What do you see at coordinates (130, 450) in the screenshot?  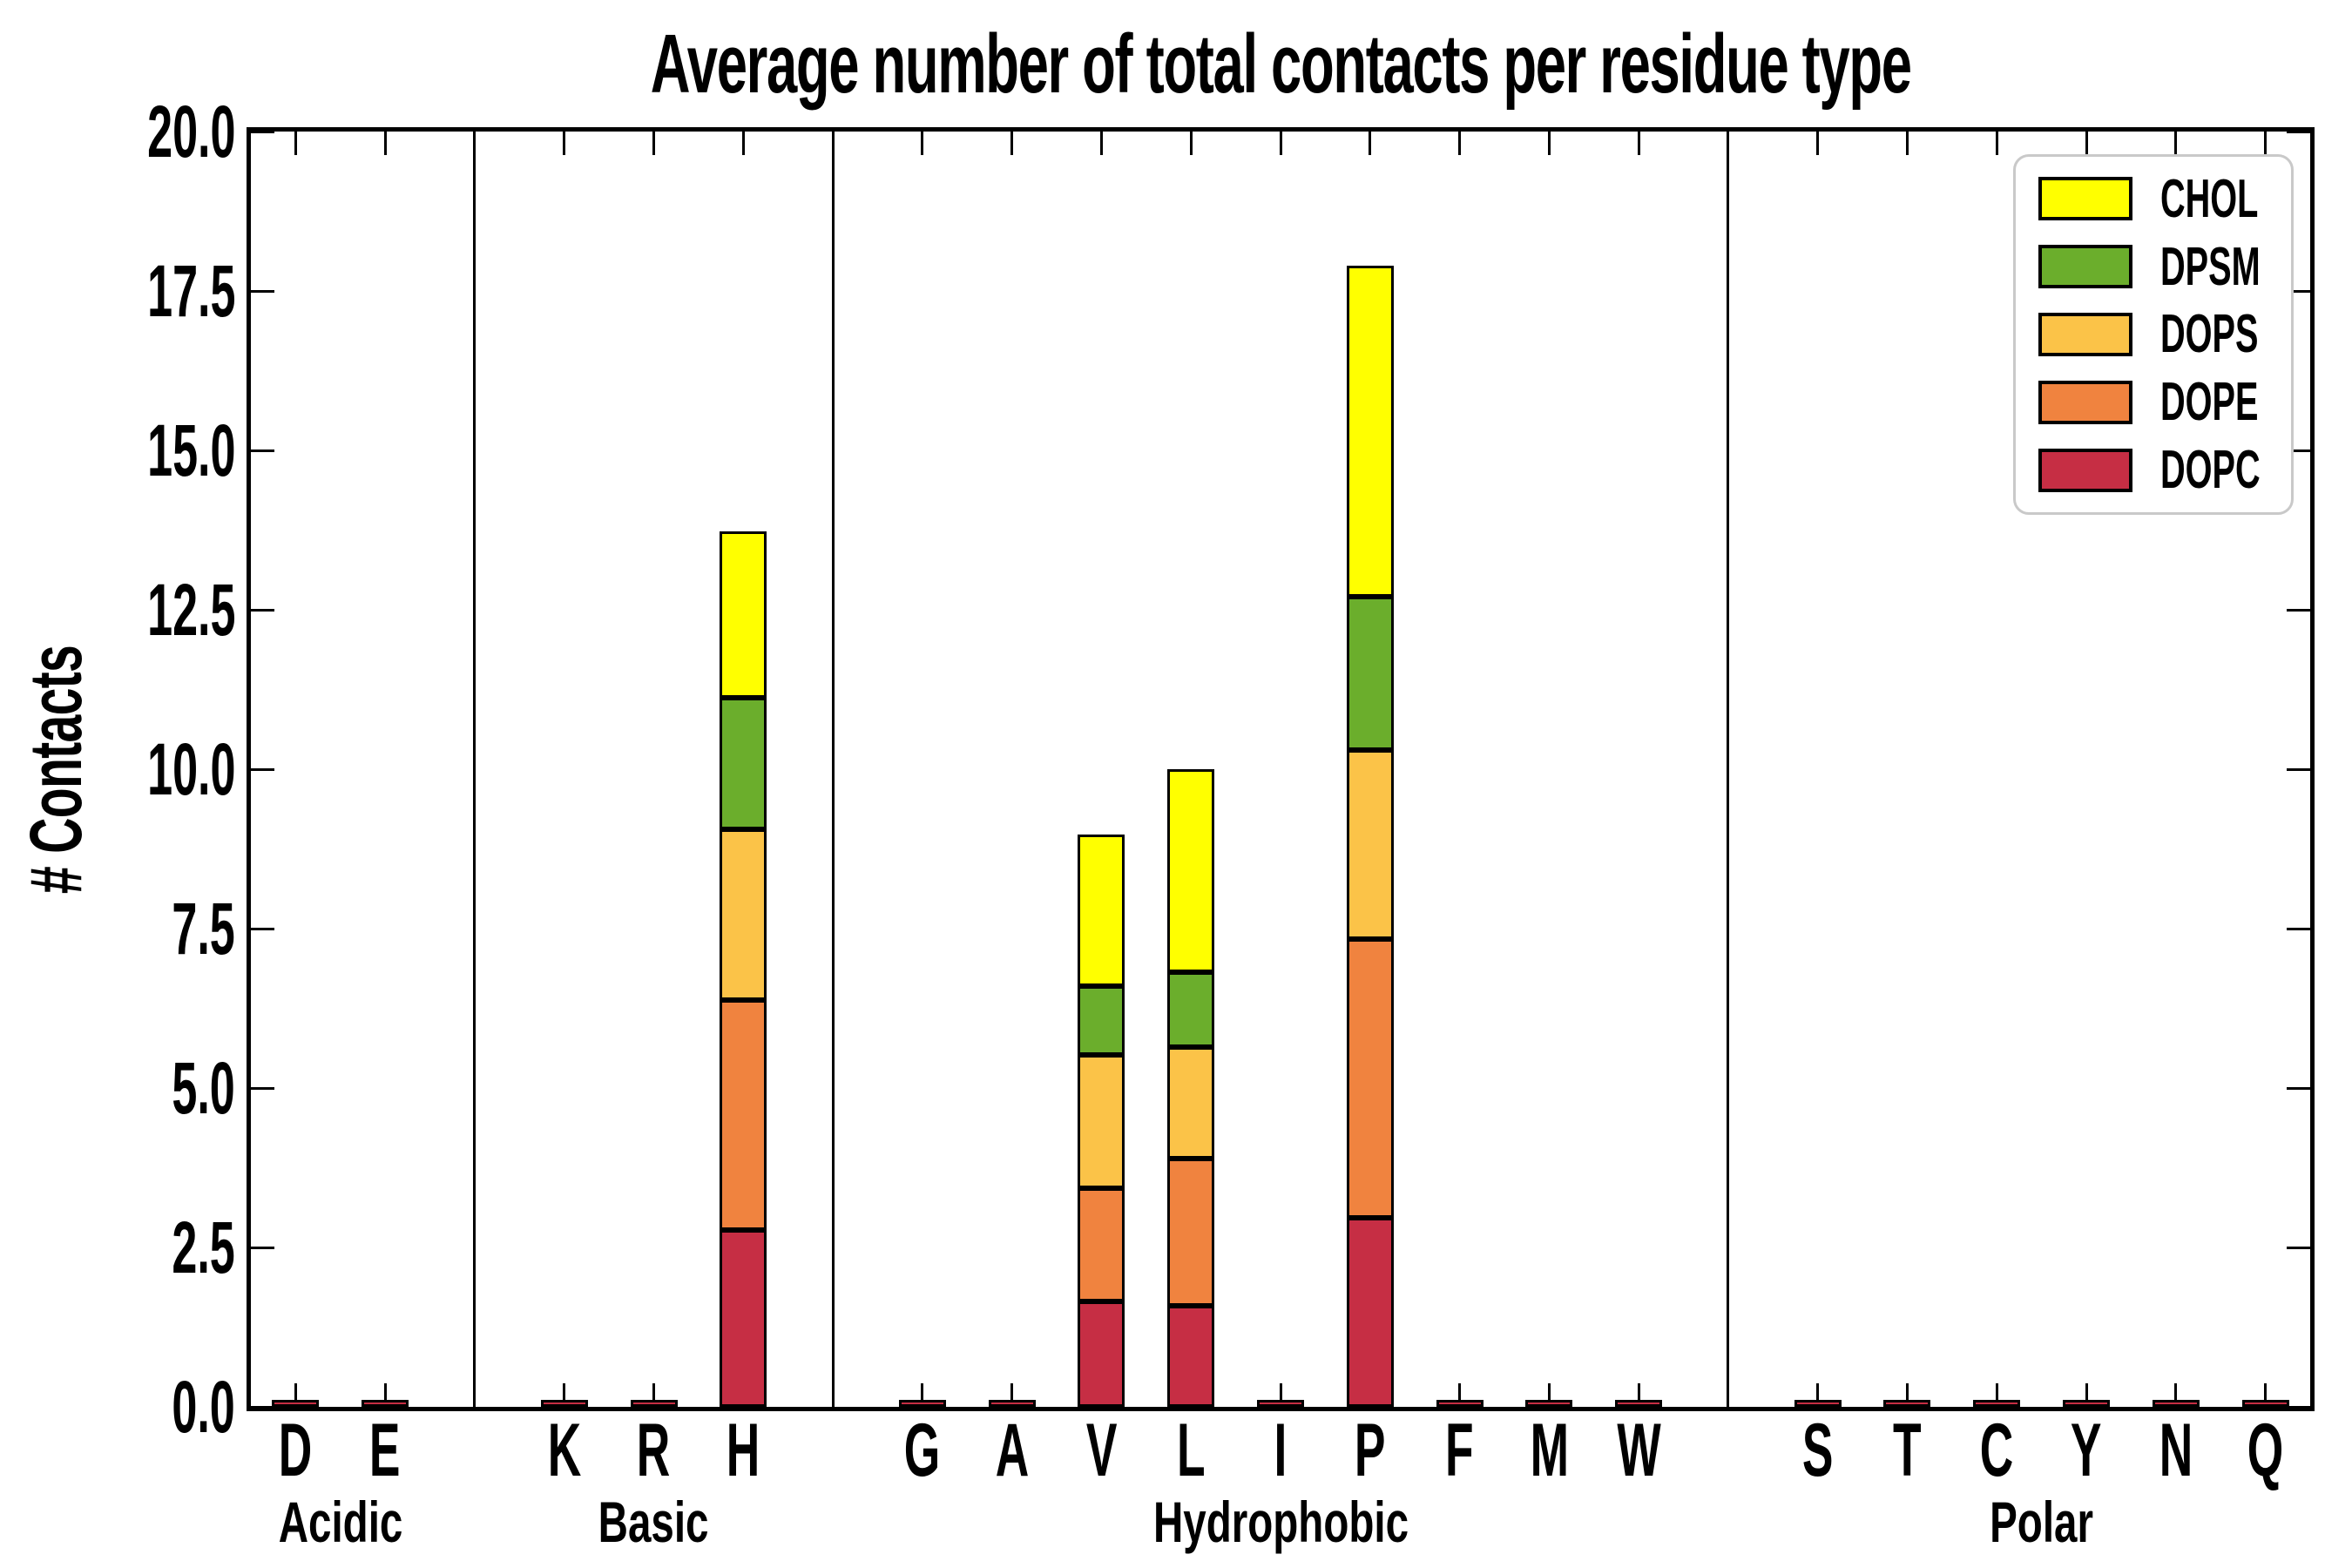 I see `y-tick-label-15.0: 15.0` at bounding box center [130, 450].